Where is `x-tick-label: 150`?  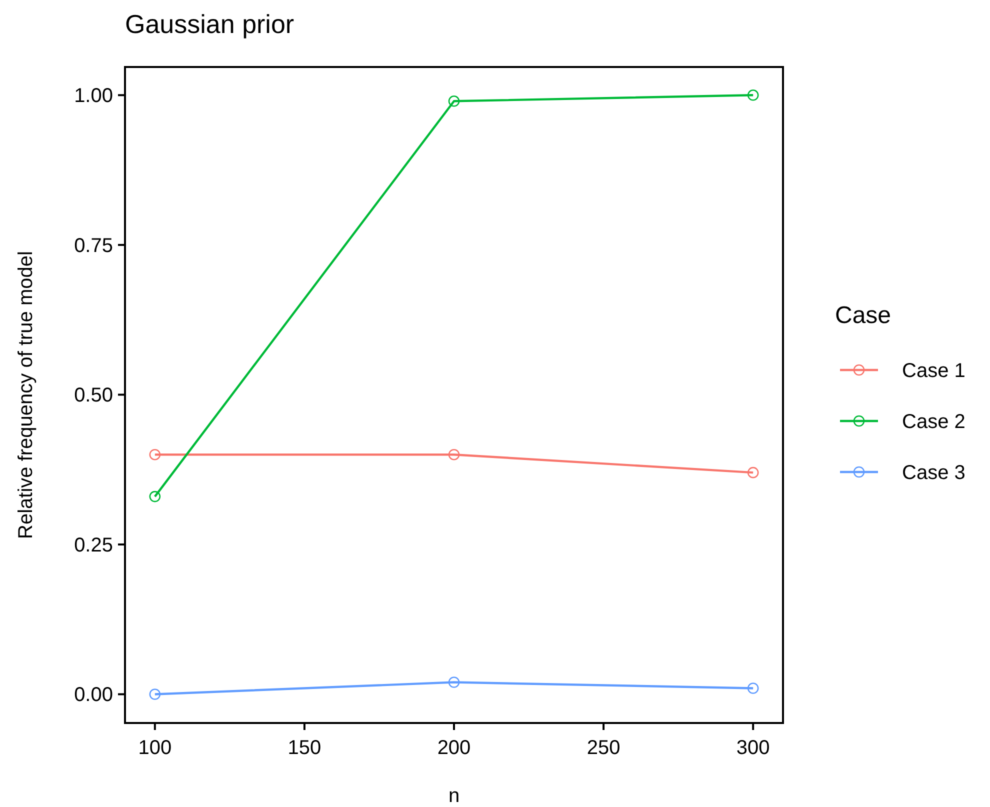 x-tick-label: 150 is located at coordinates (305, 748).